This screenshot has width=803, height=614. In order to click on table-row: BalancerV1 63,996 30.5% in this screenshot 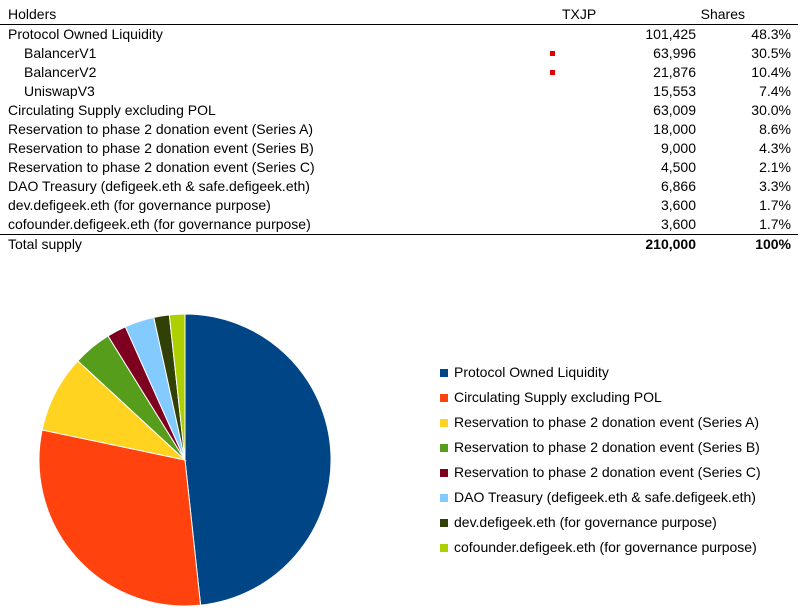, I will do `click(399, 53)`.